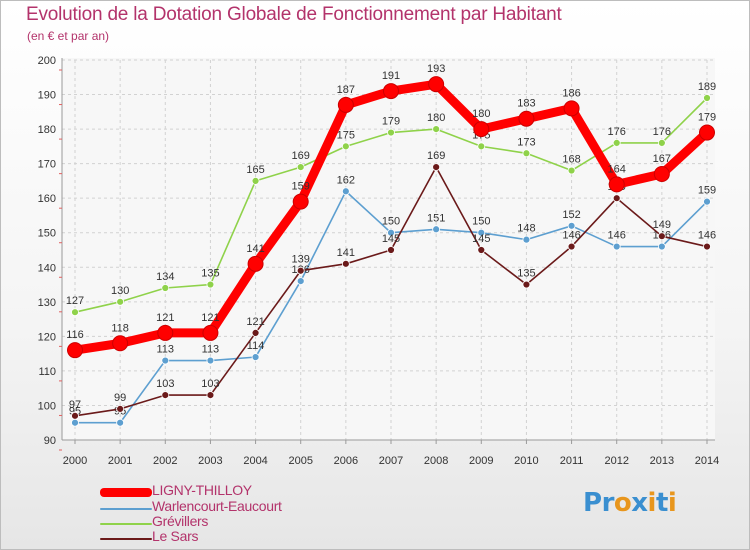 The width and height of the screenshot is (750, 550). I want to click on y-tick-label: 170, so click(47, 165).